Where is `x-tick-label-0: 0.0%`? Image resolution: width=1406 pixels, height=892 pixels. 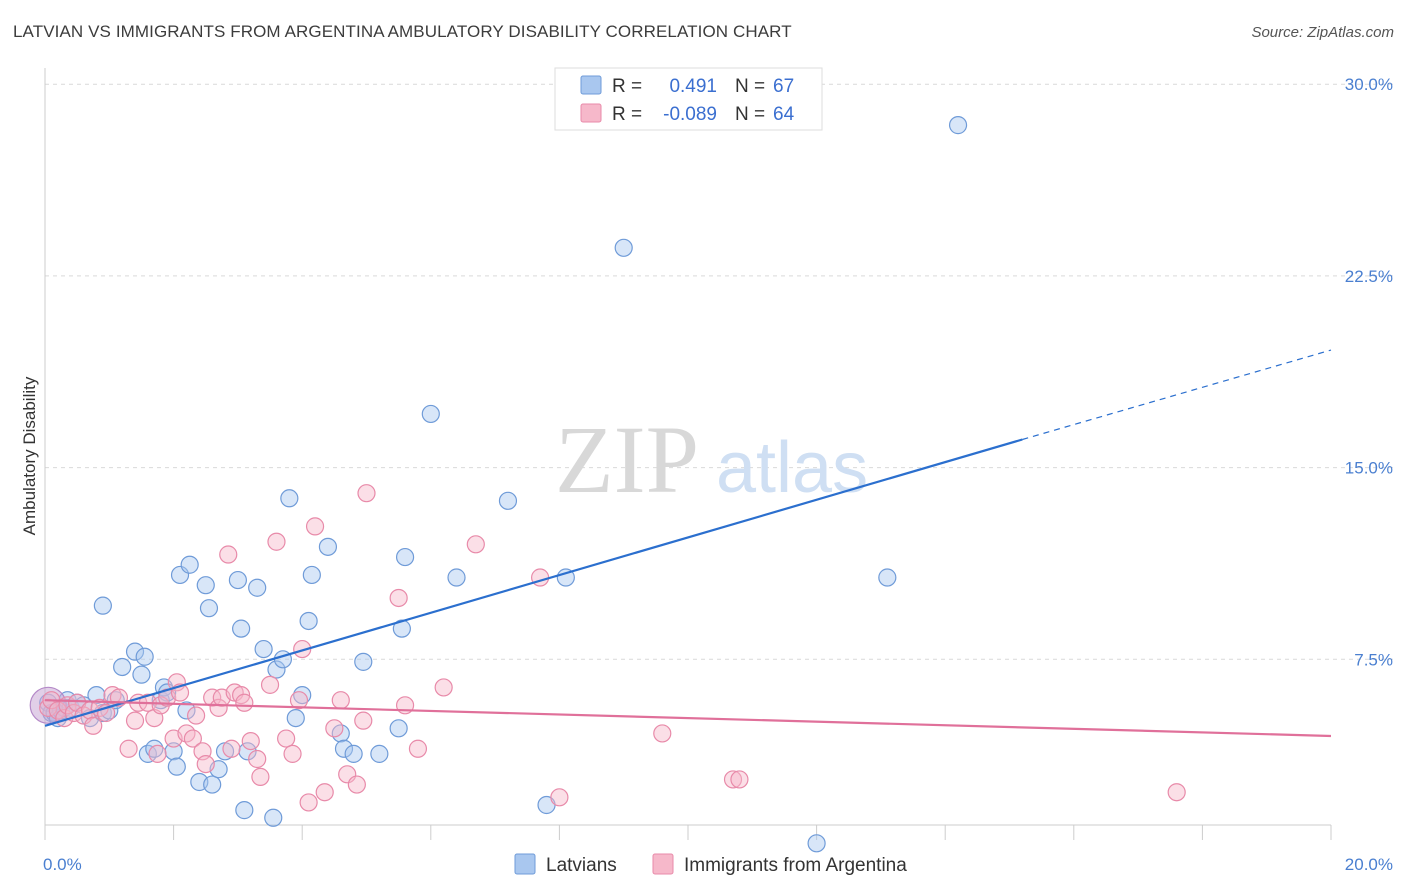 x-tick-label-0: 0.0% is located at coordinates (62, 864).